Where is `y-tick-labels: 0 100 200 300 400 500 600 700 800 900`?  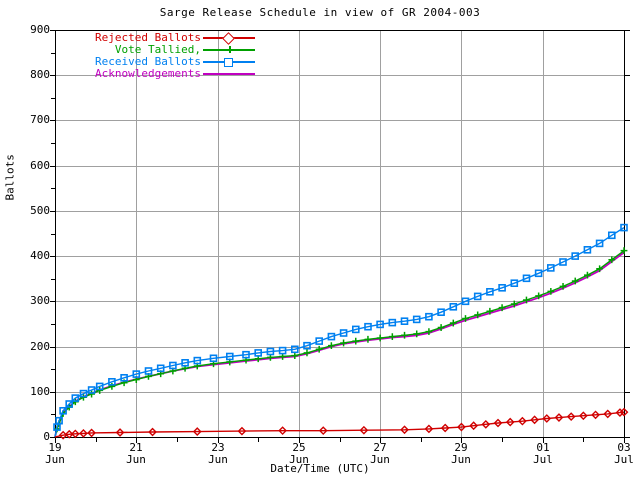
y-tick-labels: 0 100 200 300 400 500 600 700 800 900 is located at coordinates (25, 240).